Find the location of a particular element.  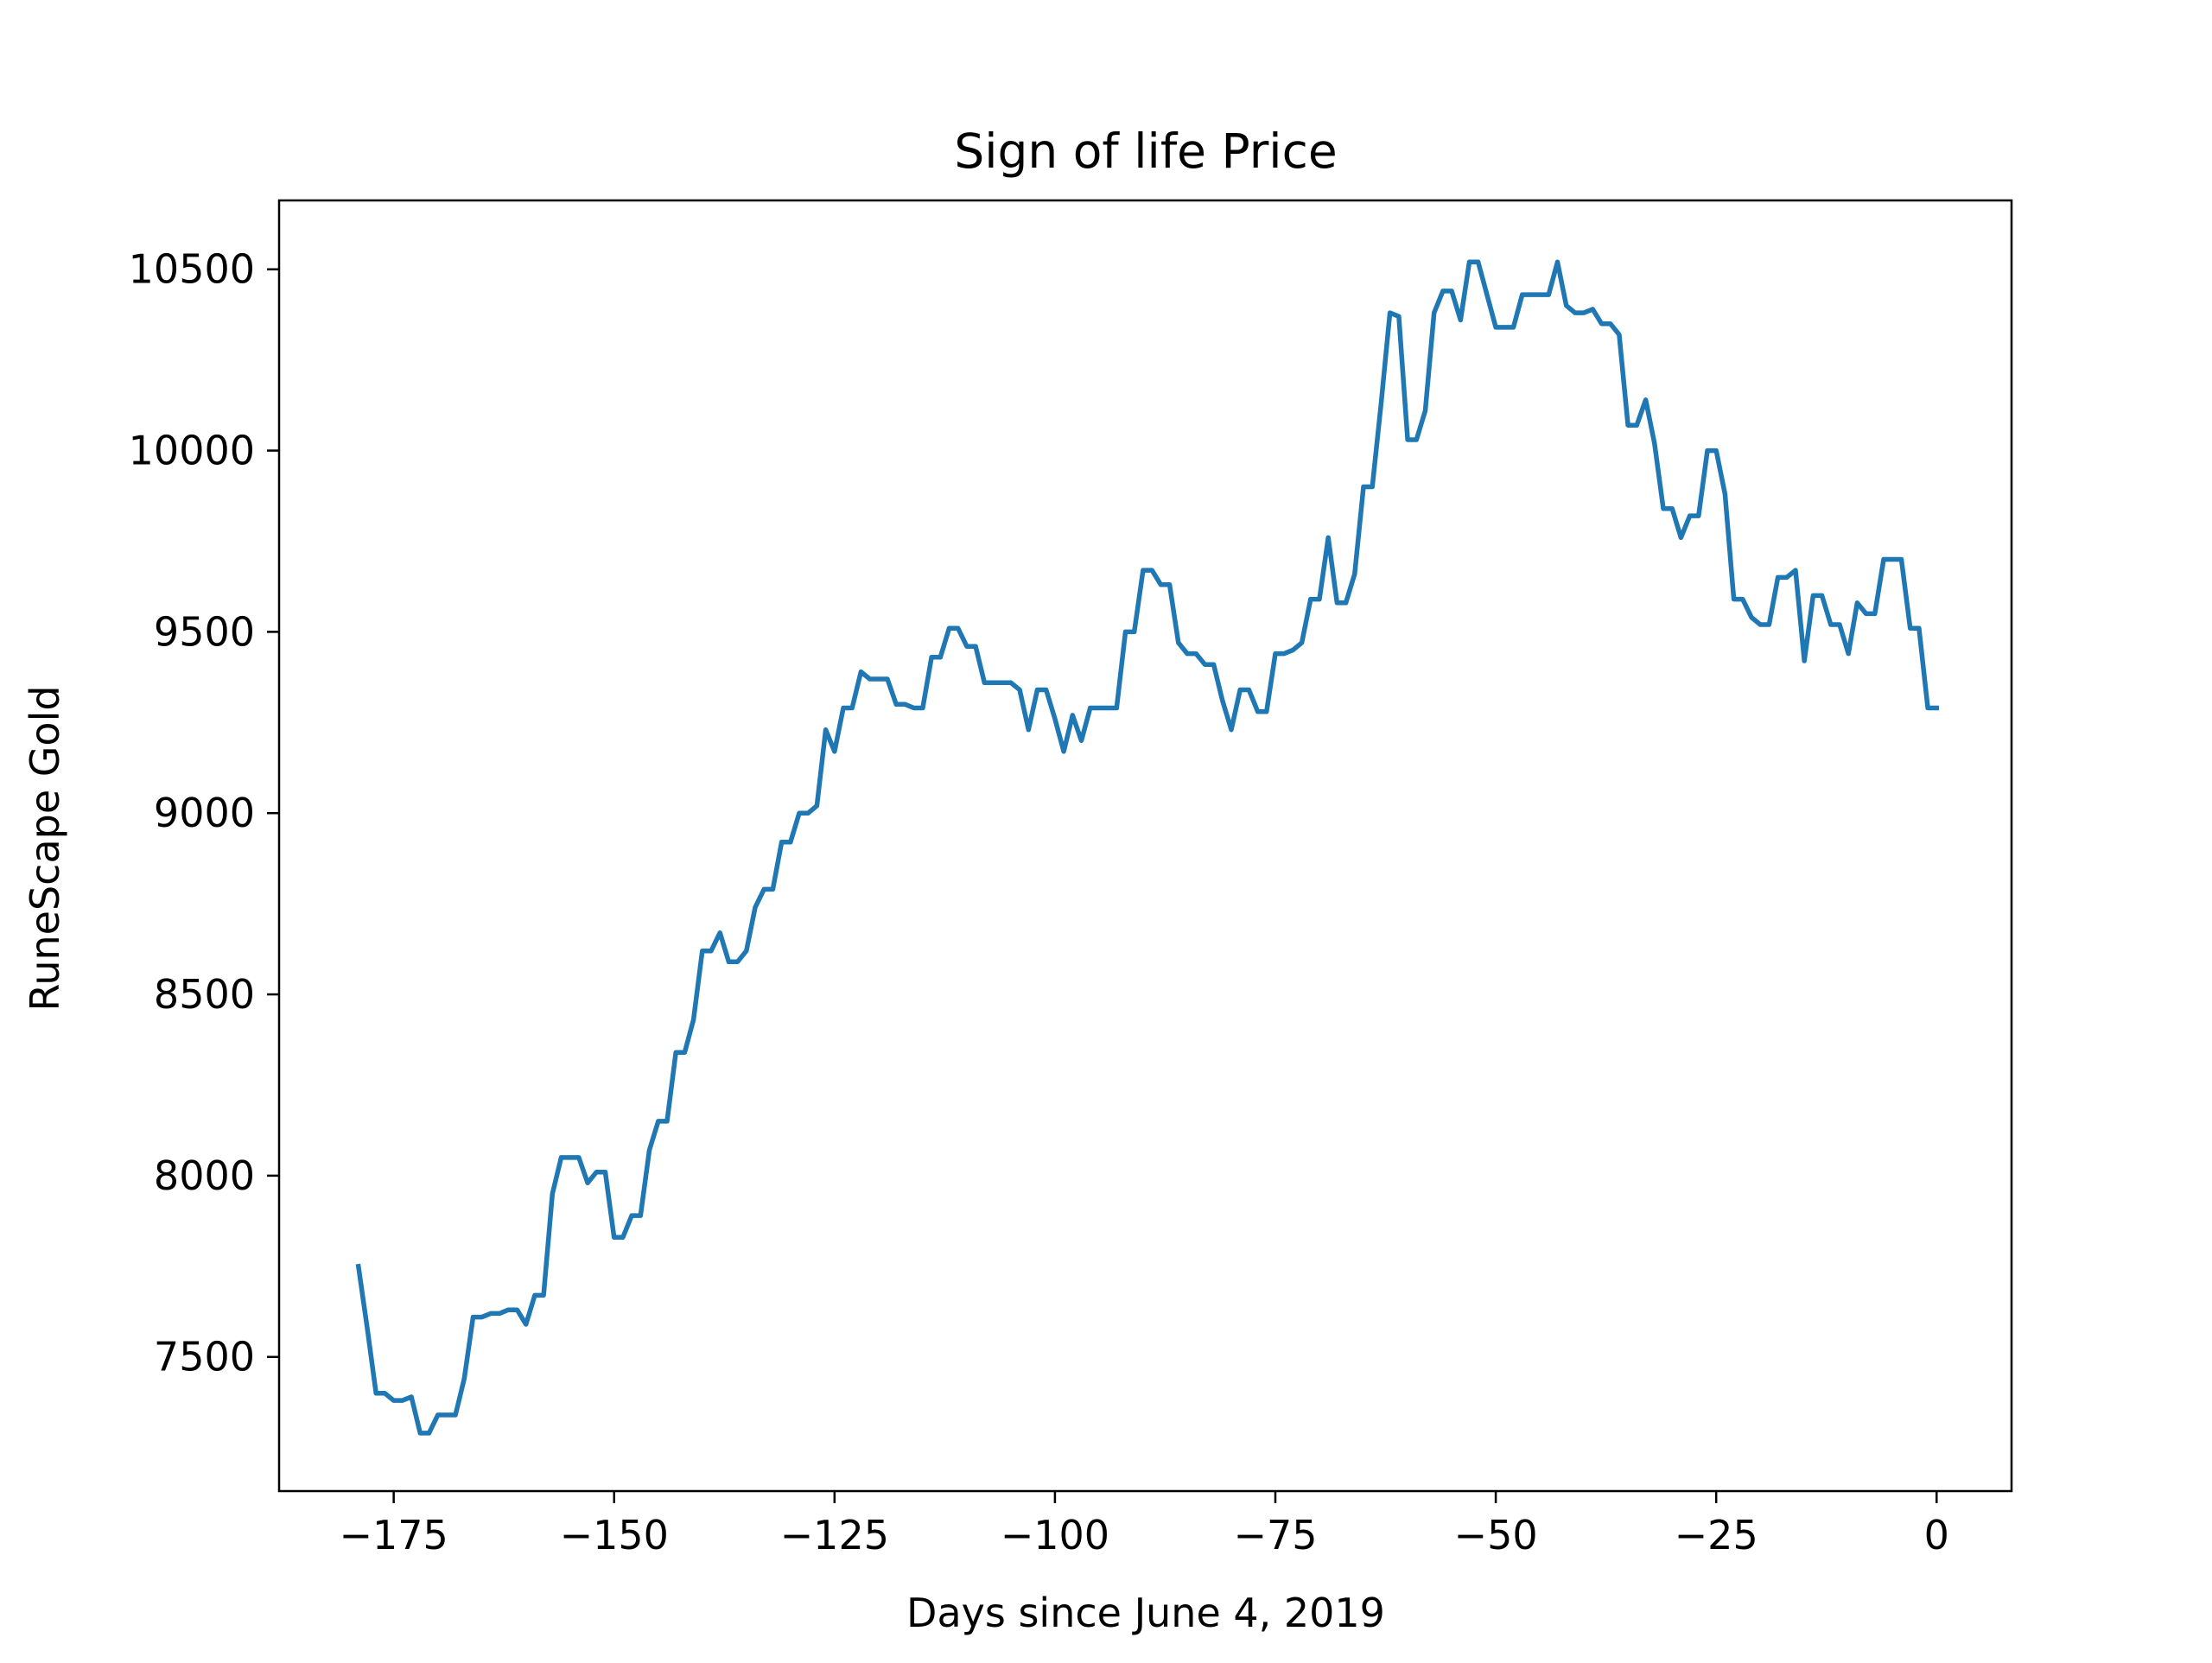

y-tick-label: 9000 is located at coordinates (204, 813).